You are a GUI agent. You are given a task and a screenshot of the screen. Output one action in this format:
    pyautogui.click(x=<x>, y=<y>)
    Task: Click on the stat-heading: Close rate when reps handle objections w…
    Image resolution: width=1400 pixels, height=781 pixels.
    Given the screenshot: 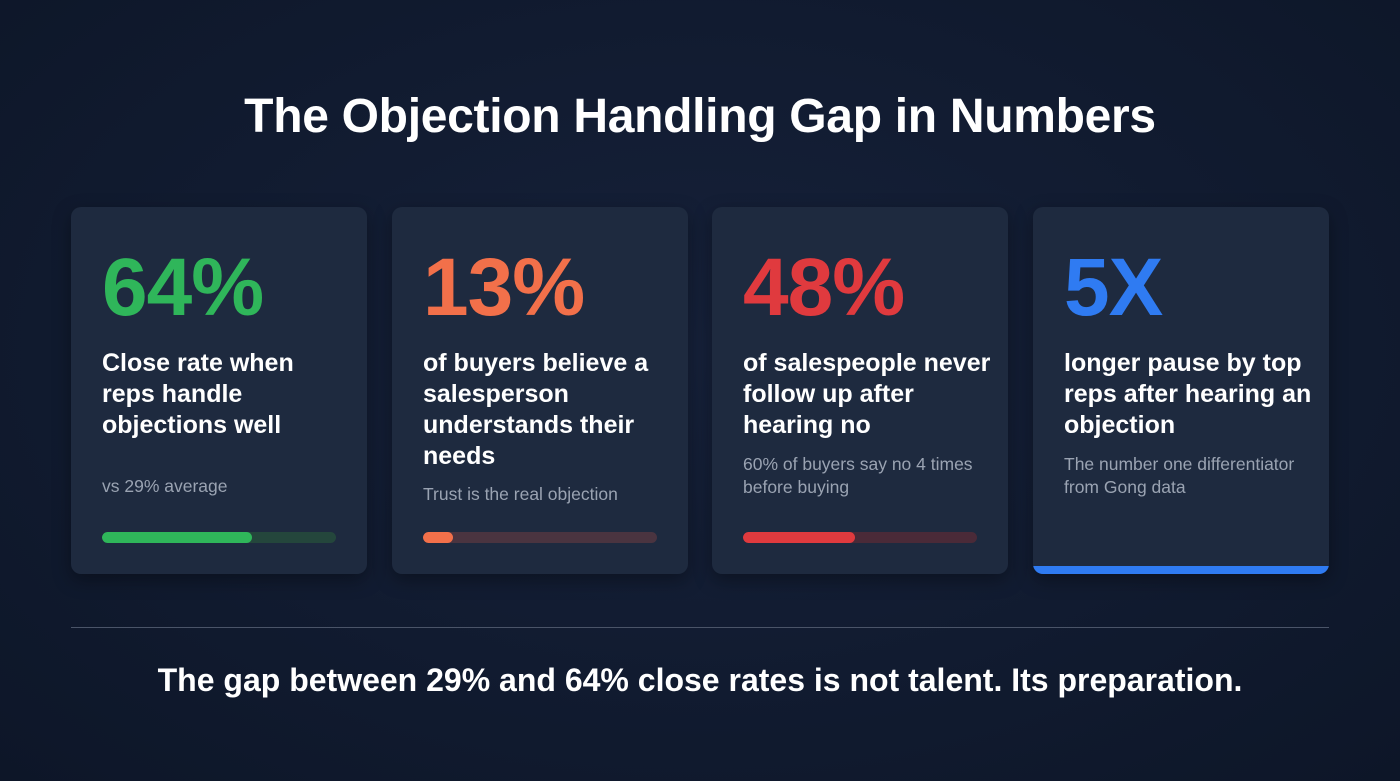 What is the action you would take?
    pyautogui.click(x=198, y=394)
    